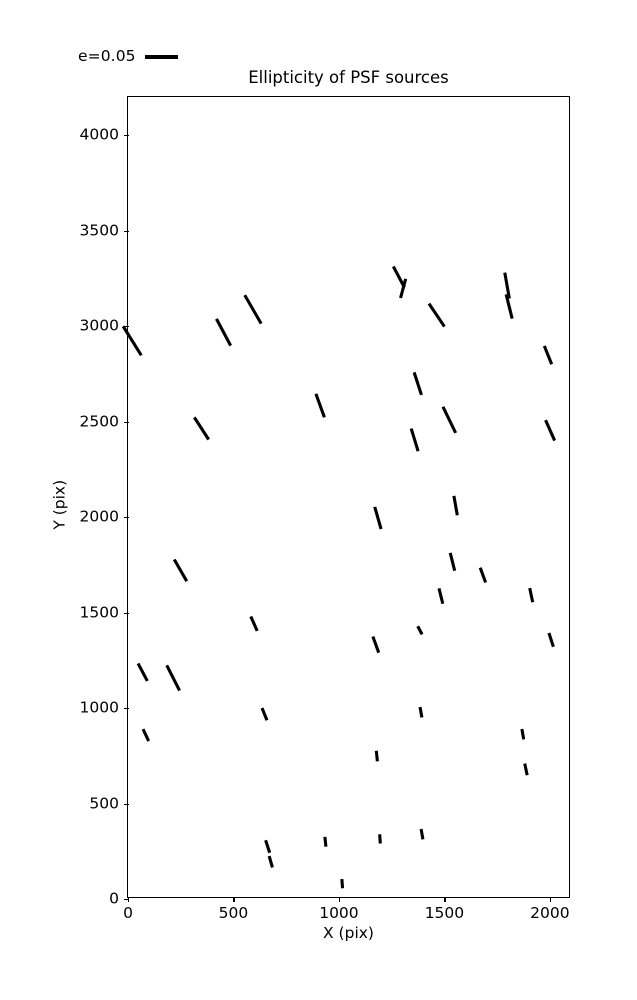  I want to click on legend: e=0.05, so click(128, 57).